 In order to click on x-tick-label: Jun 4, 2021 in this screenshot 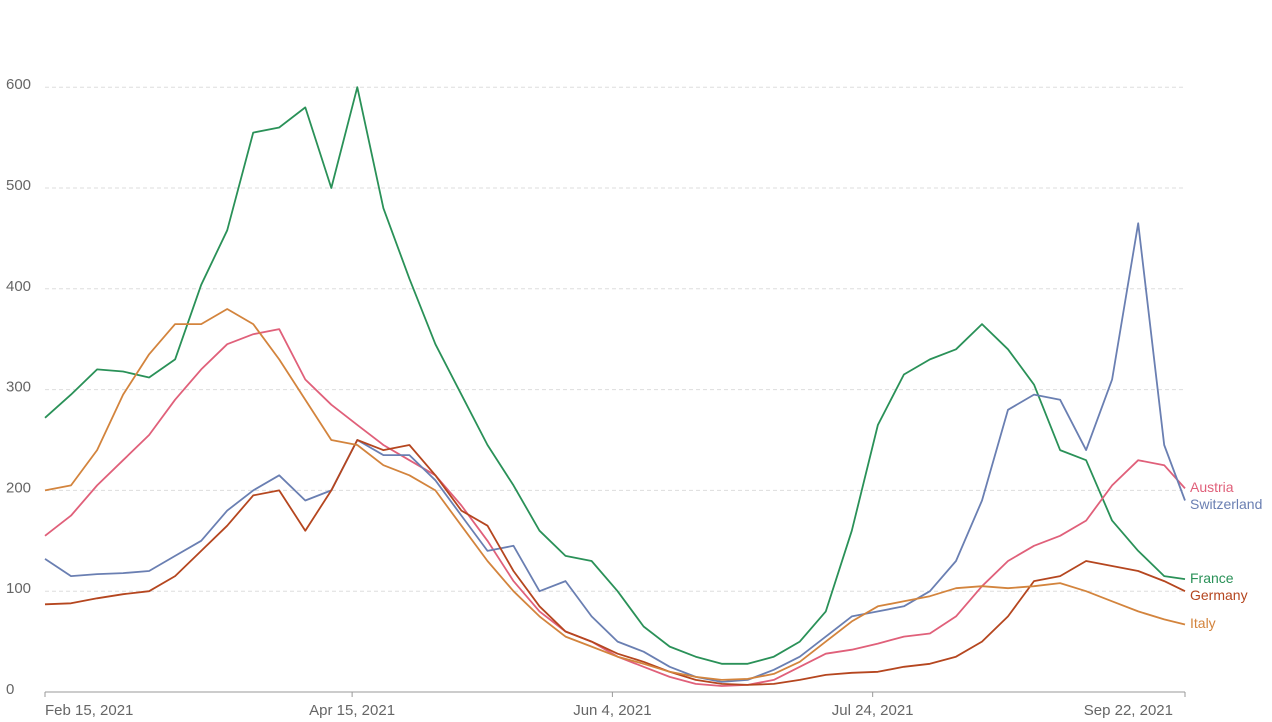, I will do `click(612, 710)`.